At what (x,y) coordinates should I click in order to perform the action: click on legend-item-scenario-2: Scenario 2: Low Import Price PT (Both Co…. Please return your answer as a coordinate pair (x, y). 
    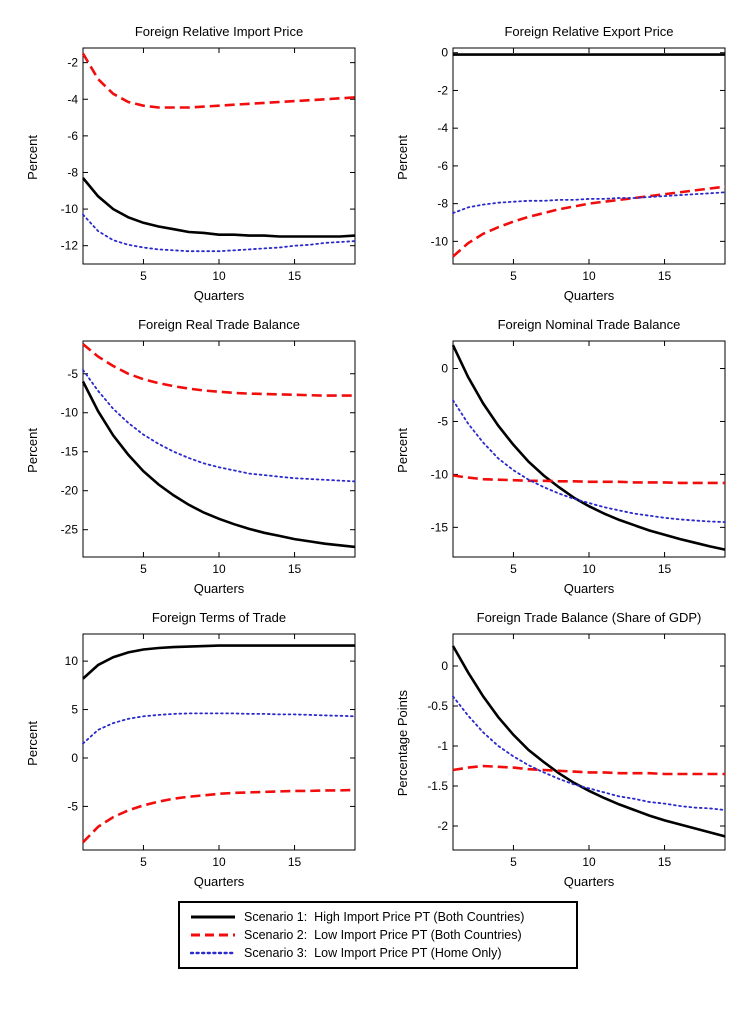
    Looking at the image, I should click on (378, 935).